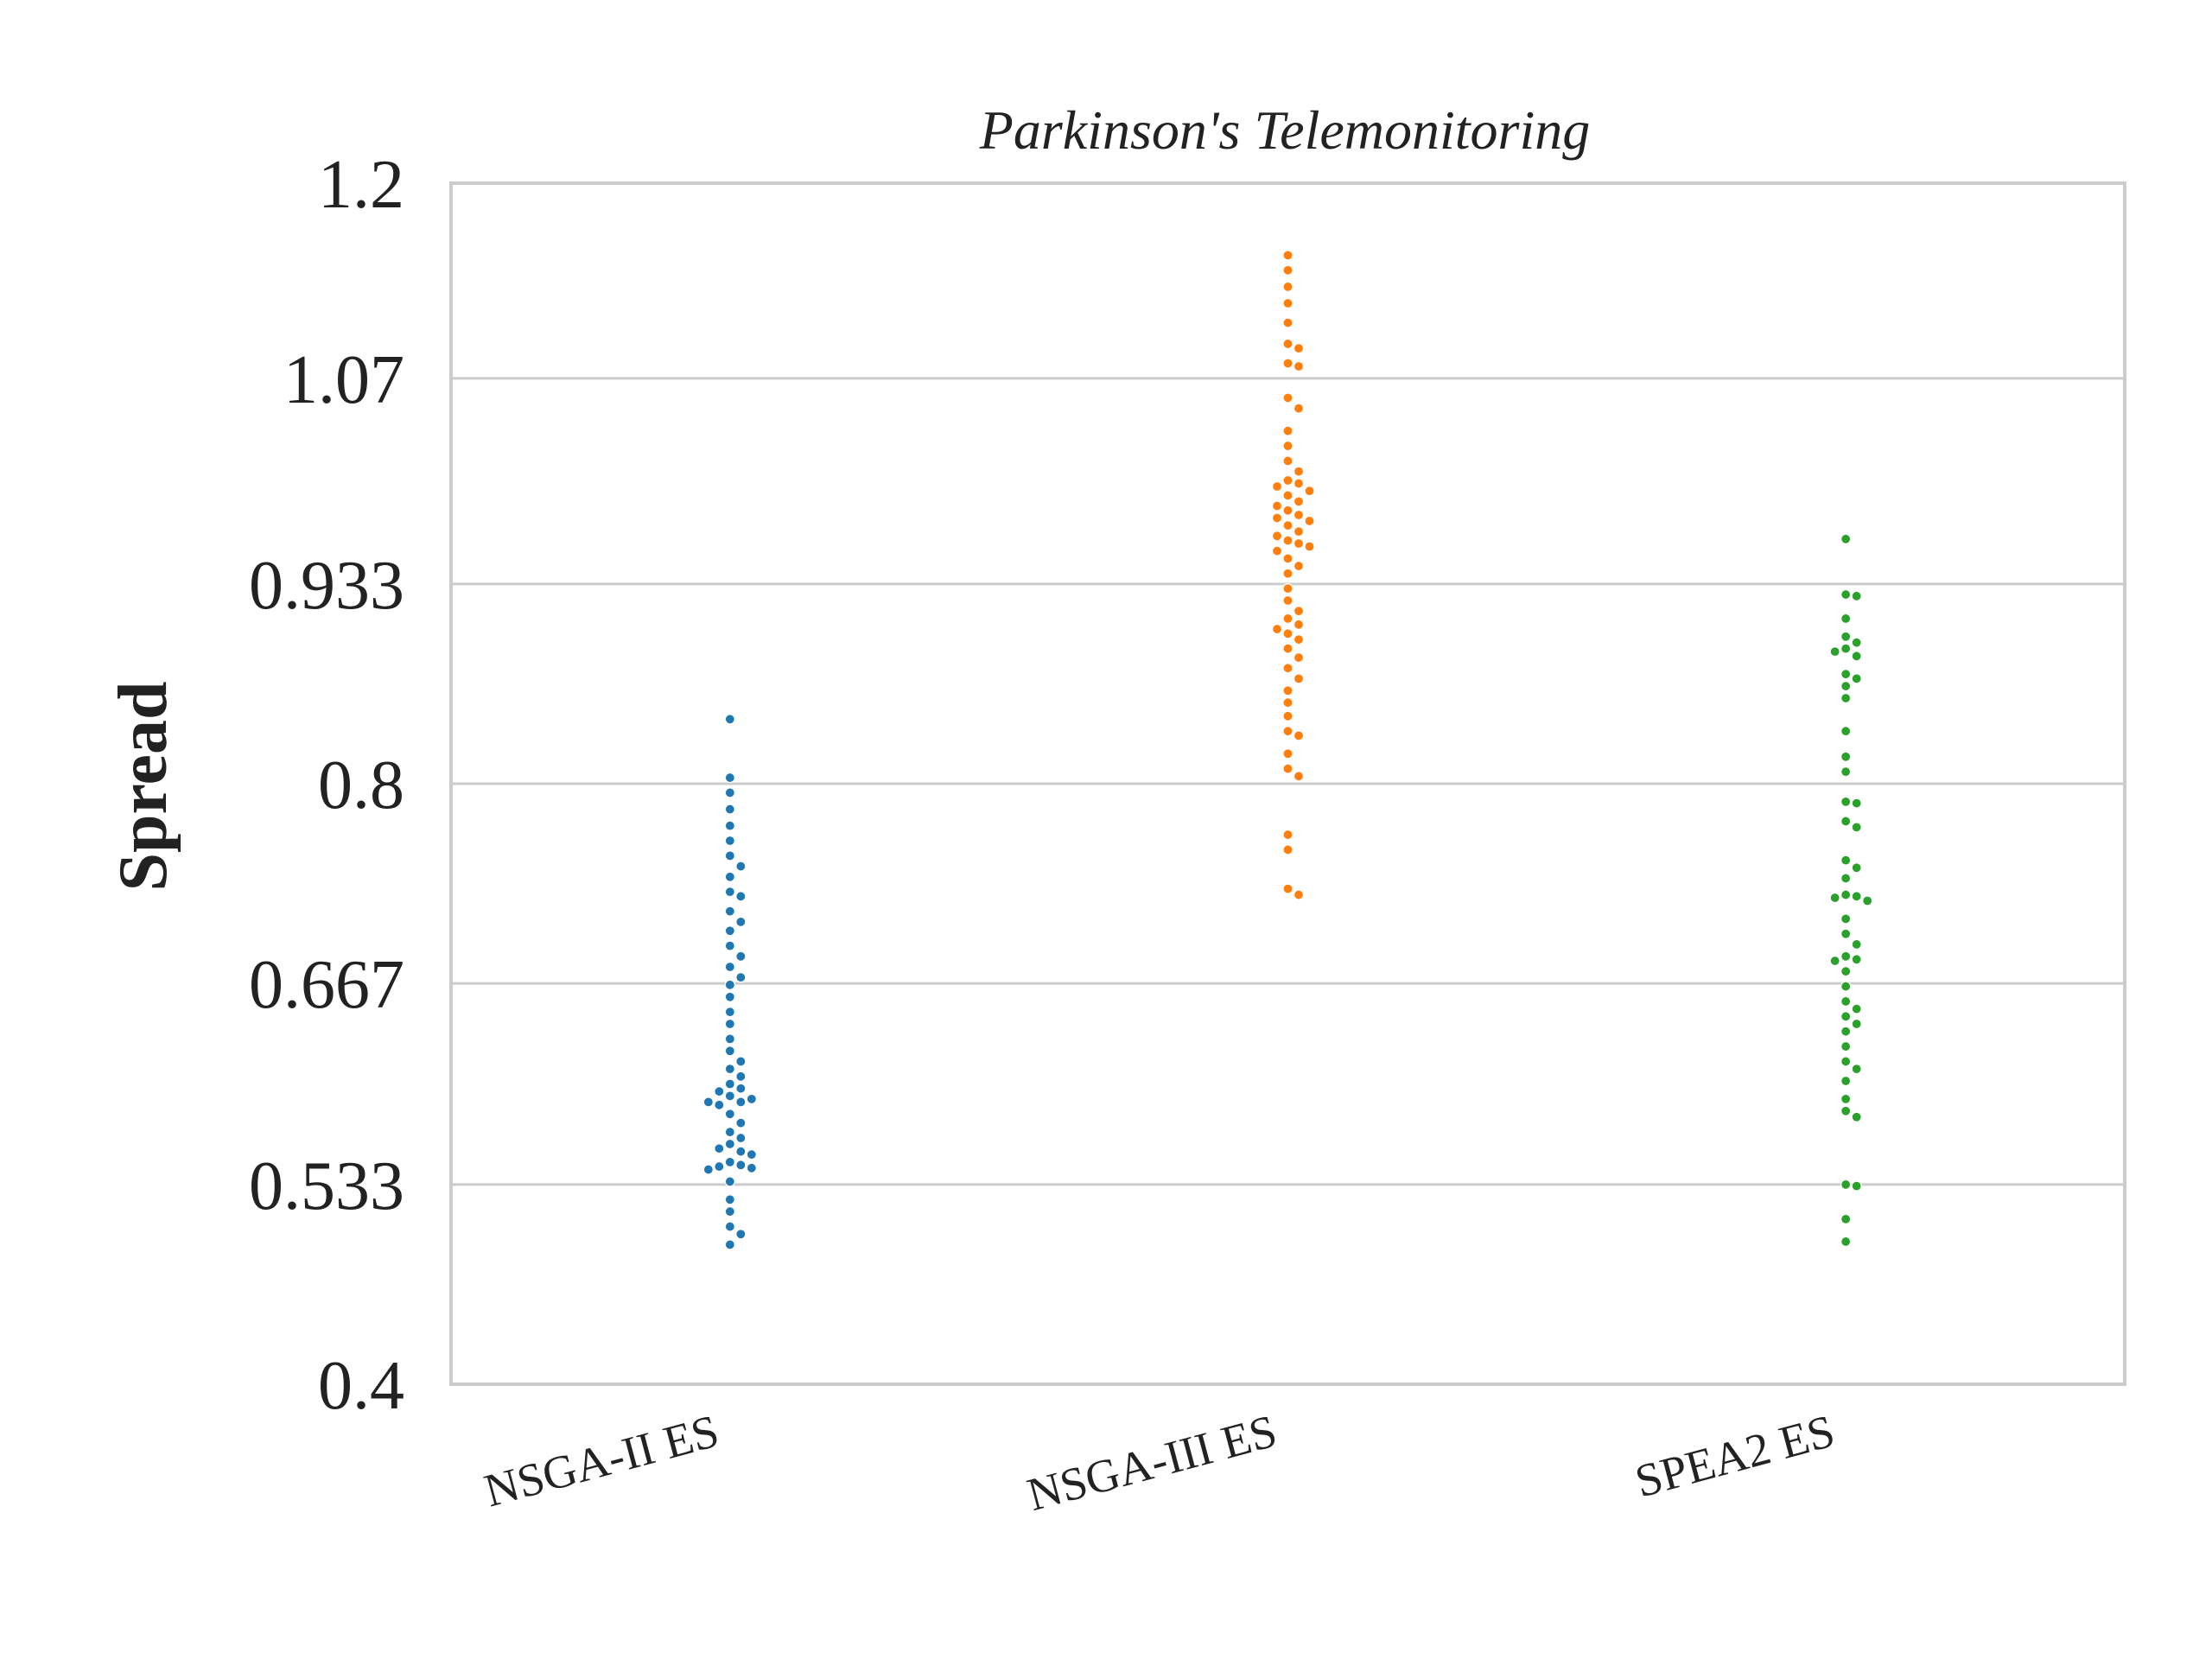  What do you see at coordinates (1159, 1463) in the screenshot?
I see `x-axis: NSGA-II ES NSGA-III ES SPEA2 ES` at bounding box center [1159, 1463].